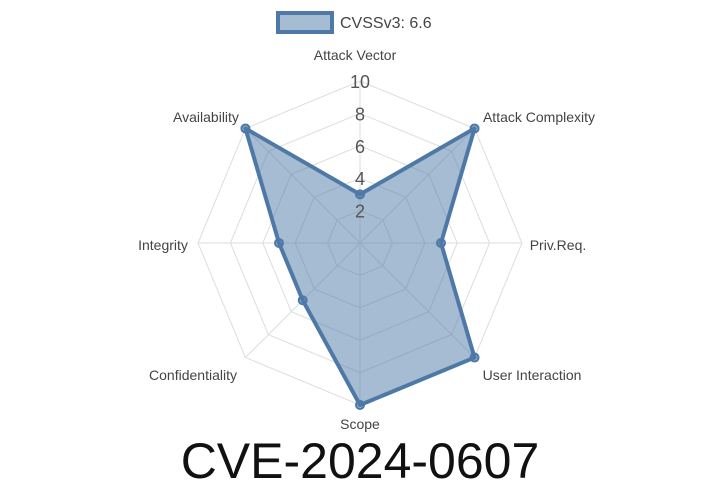  What do you see at coordinates (360, 82) in the screenshot?
I see `r-tick-label: 10` at bounding box center [360, 82].